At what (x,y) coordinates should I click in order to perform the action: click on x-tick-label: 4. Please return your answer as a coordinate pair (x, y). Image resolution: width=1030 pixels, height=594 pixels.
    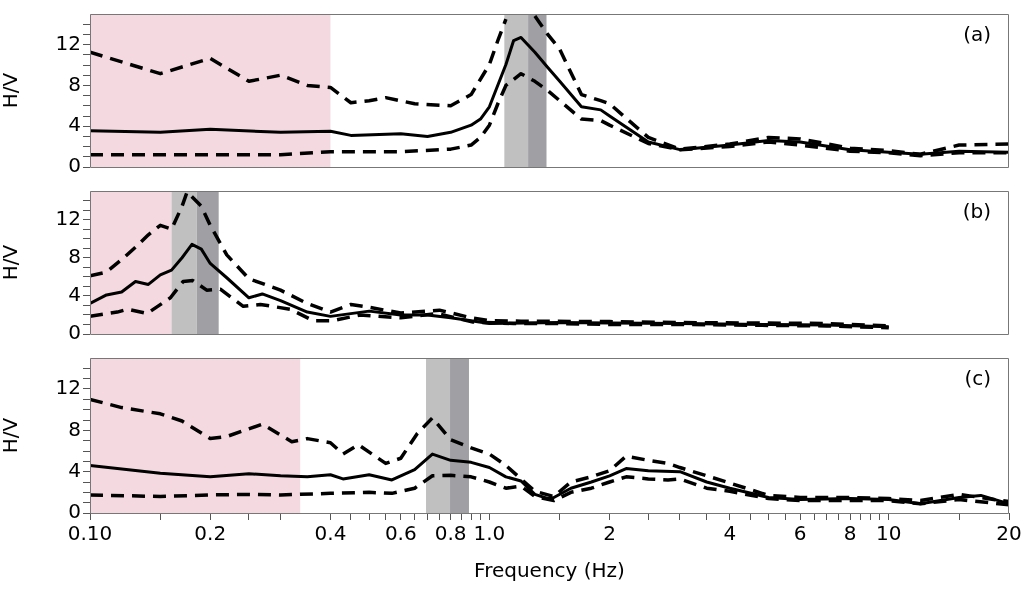
    Looking at the image, I should click on (730, 533).